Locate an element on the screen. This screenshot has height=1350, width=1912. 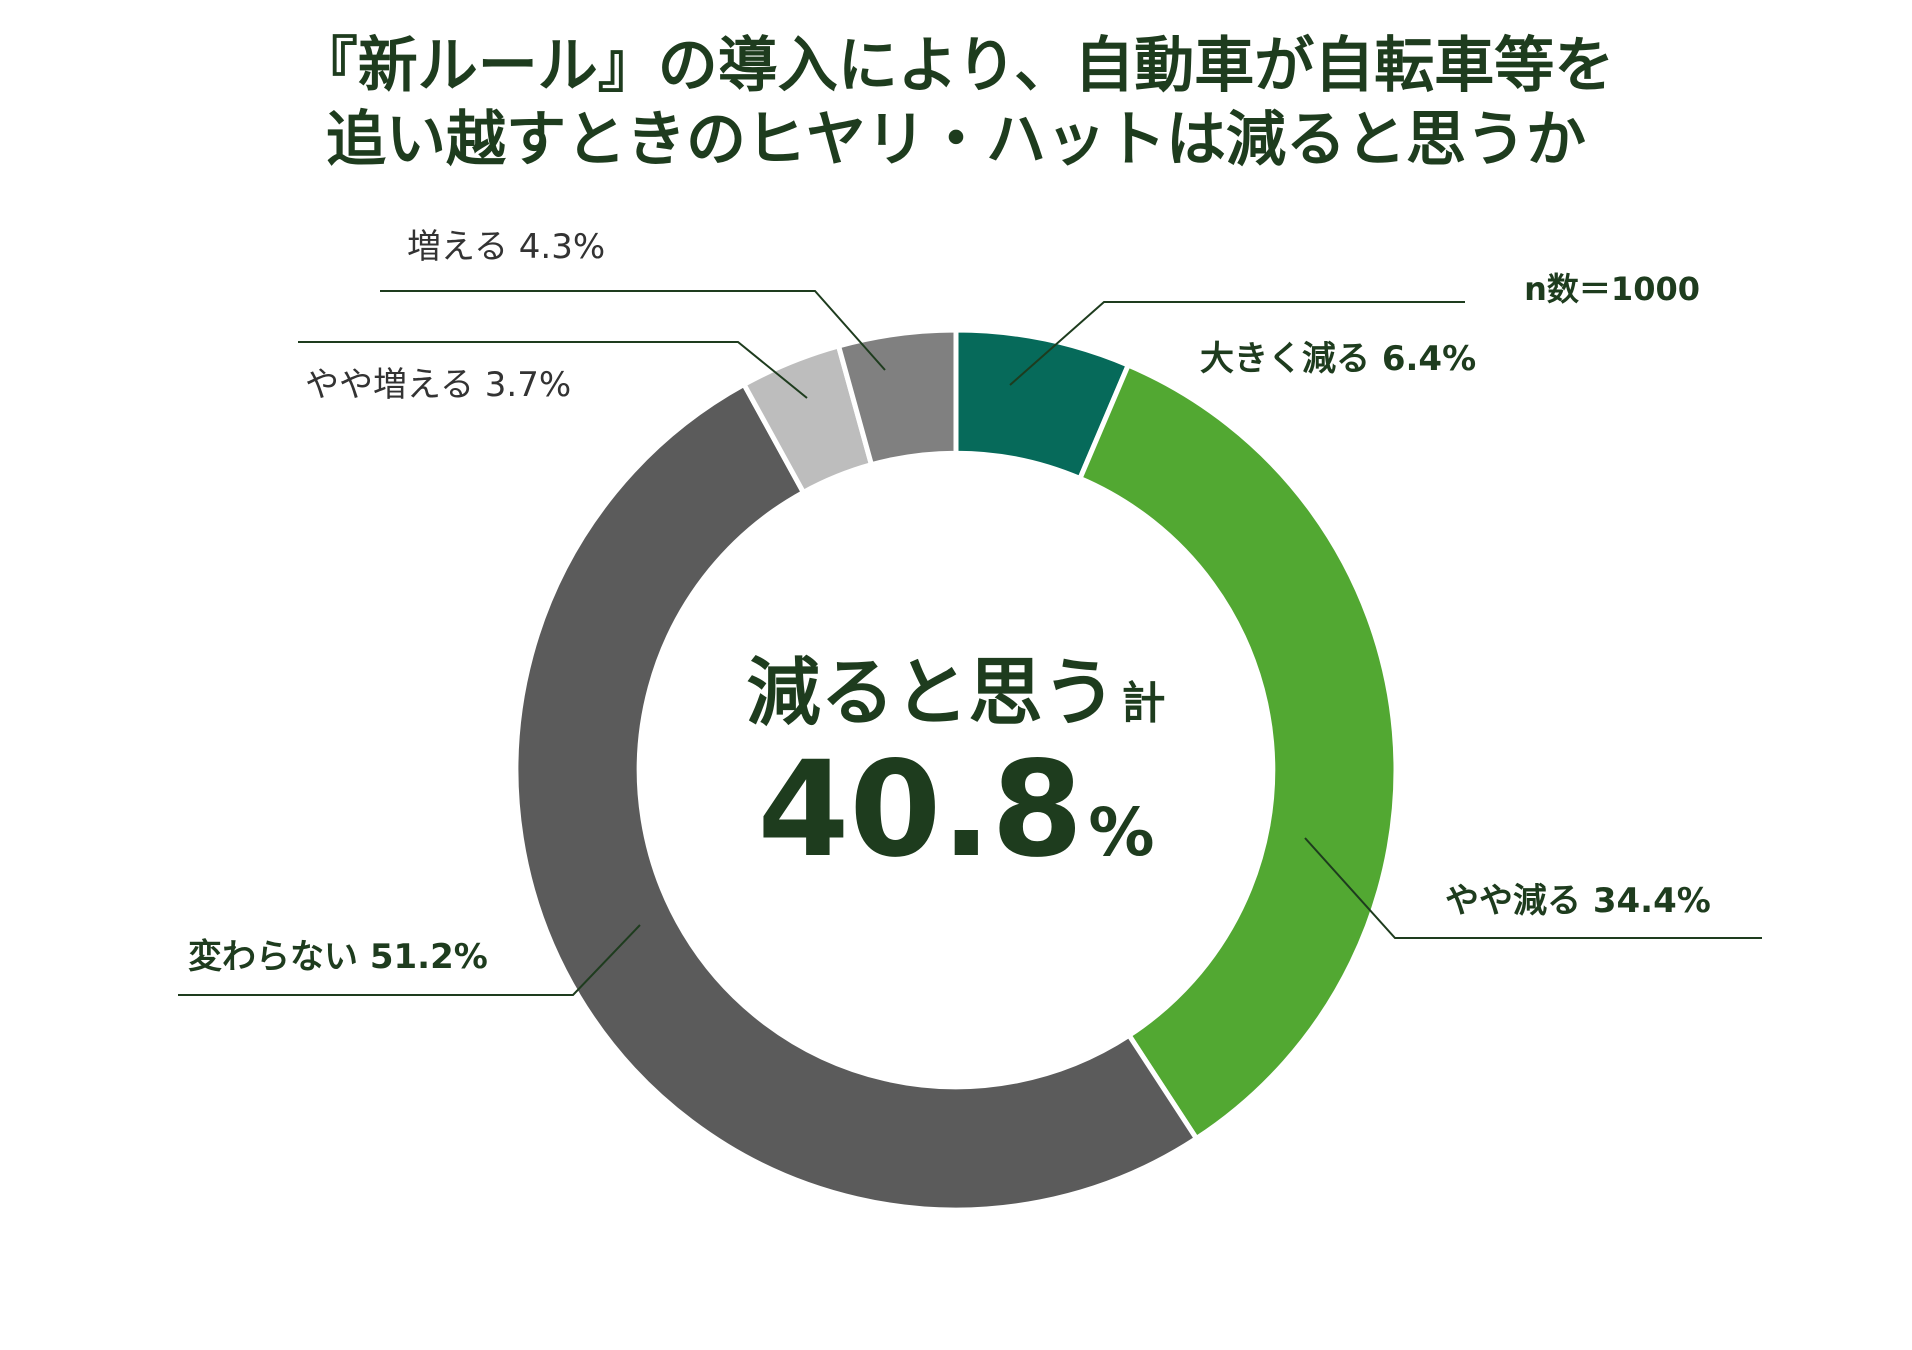
center-summary-suffix: 計 is located at coordinates (1144, 703).